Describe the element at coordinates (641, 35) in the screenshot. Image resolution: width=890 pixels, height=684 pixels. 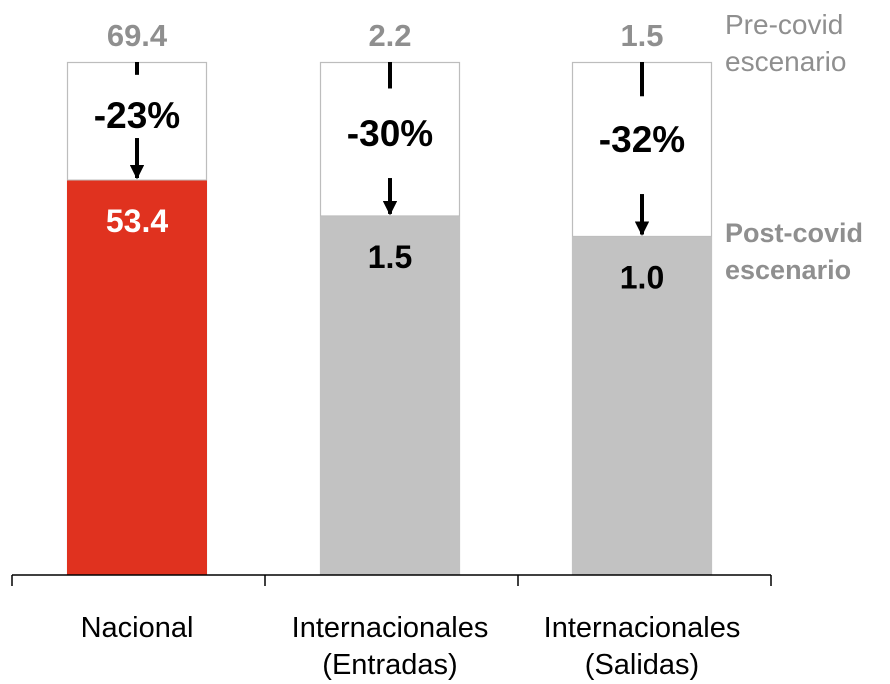
I see `pre-covid-value-label-2: 1.5` at that location.